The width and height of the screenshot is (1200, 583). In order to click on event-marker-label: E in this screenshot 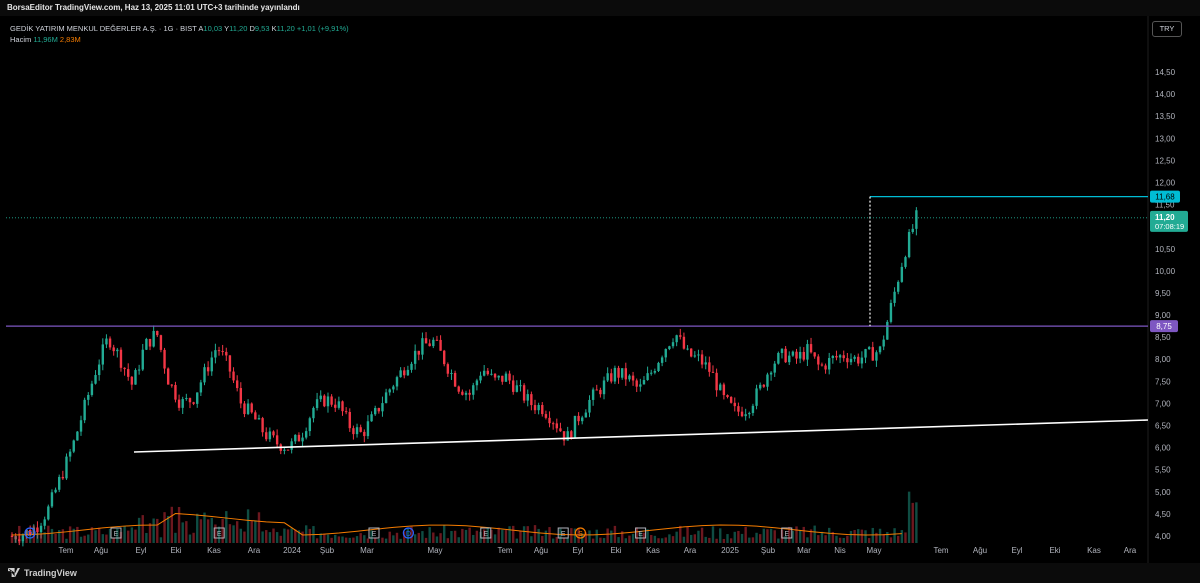, I will do `click(374, 534)`.